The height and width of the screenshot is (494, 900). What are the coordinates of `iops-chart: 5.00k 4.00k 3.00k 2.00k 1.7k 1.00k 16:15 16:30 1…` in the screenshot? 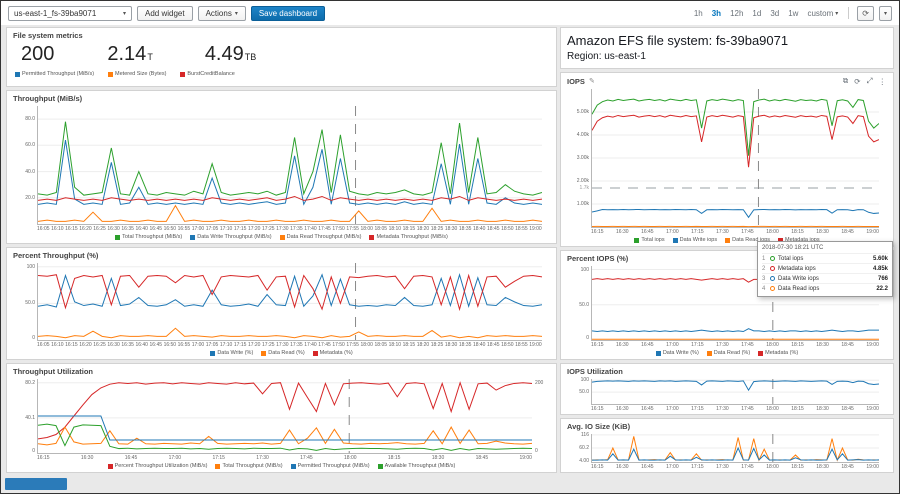 It's located at (727, 165).